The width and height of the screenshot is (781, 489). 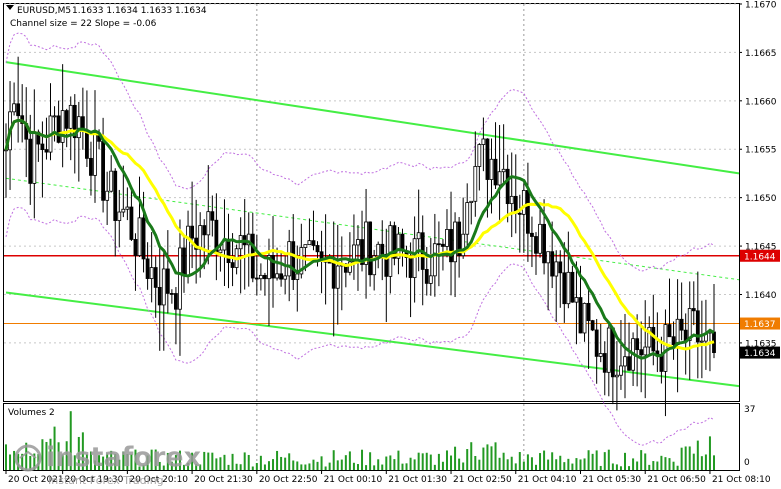 I want to click on price-tick-label: 1.1640, so click(x=761, y=296).